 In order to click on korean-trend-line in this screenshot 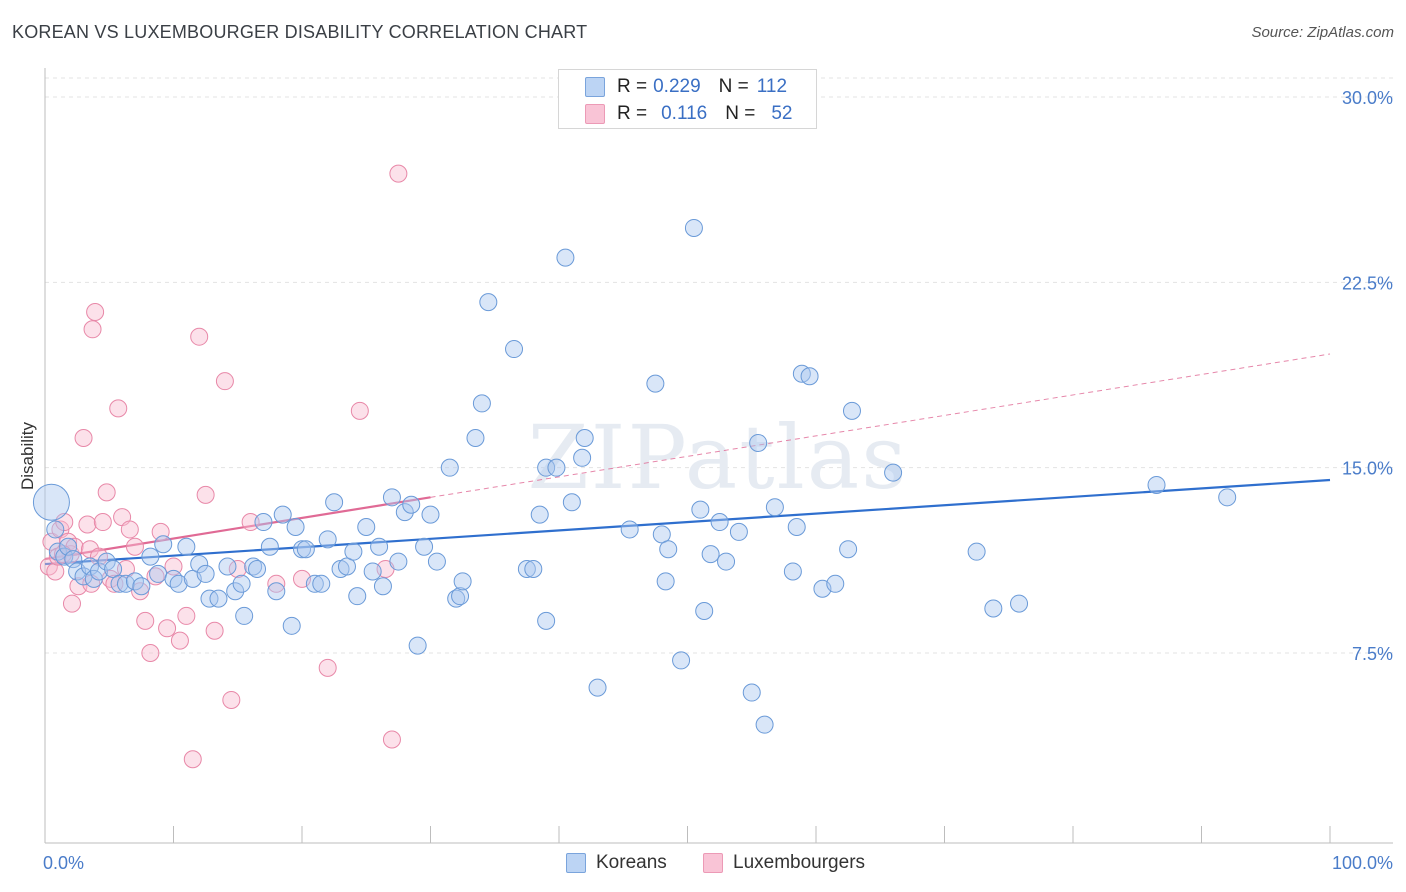, I will do `click(687, 522)`.